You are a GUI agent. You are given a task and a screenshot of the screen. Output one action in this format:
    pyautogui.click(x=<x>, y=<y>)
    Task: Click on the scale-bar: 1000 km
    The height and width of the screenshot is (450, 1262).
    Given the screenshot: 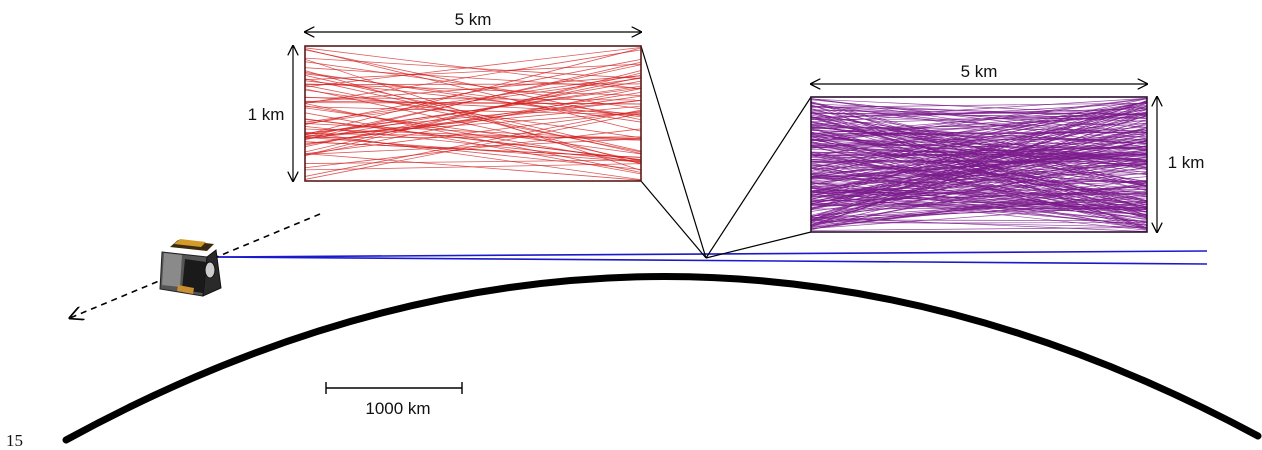 What is the action you would take?
    pyautogui.click(x=394, y=400)
    